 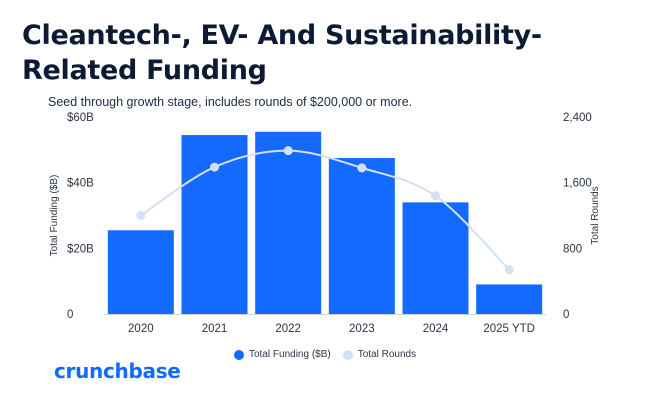 I want to click on x-tick-label: 2025 YTD, so click(x=509, y=329).